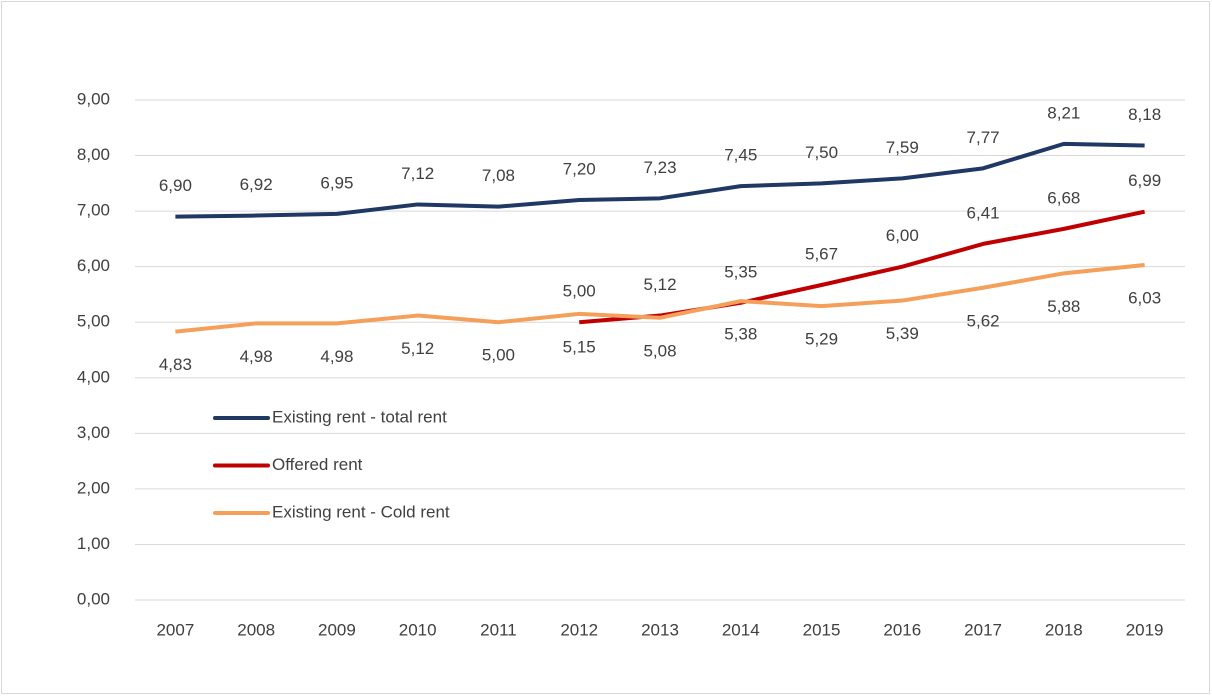  Describe the element at coordinates (659, 350) in the screenshot. I see `data-label: 5,08` at that location.